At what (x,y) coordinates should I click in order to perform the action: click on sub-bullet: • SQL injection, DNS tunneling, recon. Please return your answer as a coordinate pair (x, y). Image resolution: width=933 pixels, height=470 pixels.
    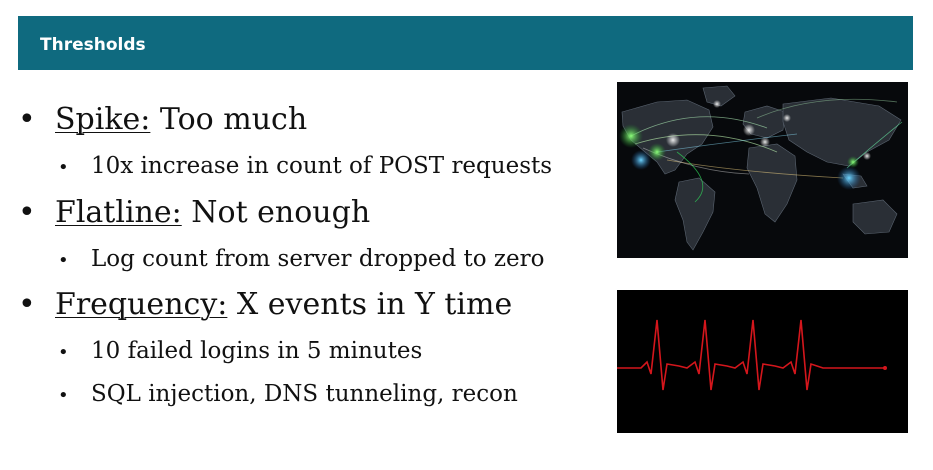
    Looking at the image, I should click on (288, 394).